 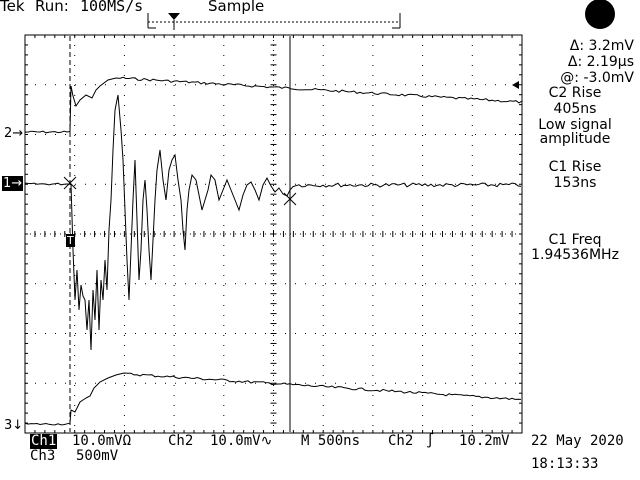 I want to click on ch2-label: Ch2, so click(x=181, y=441).